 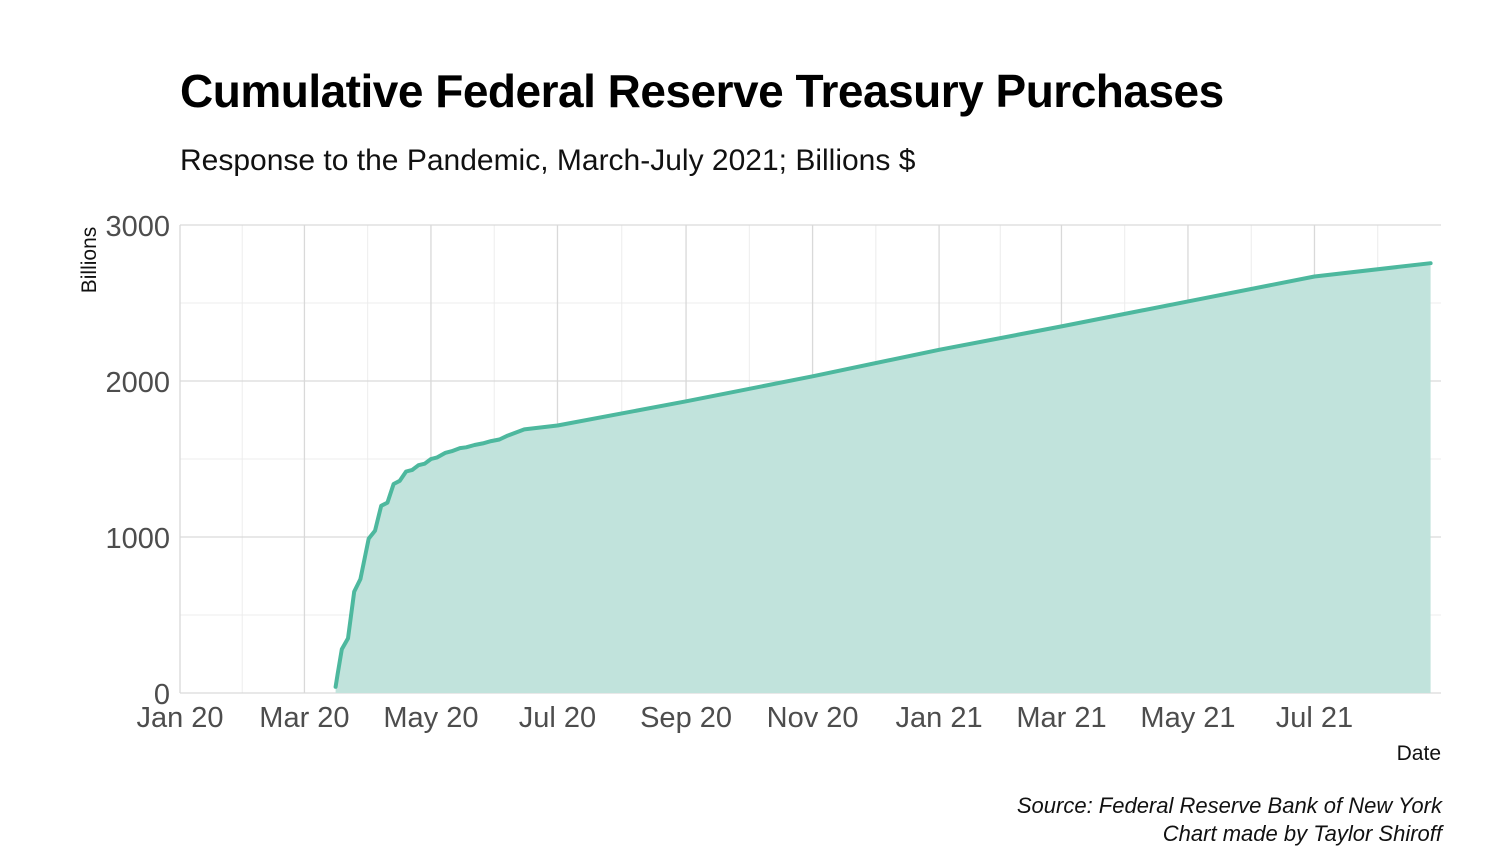 I want to click on y-tick-label: 2000, so click(x=137, y=383).